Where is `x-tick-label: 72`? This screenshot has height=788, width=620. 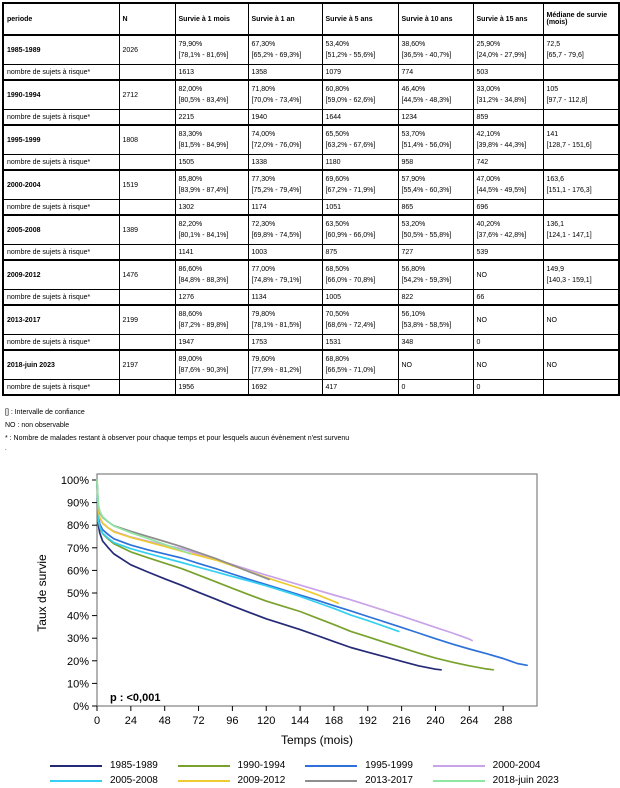
x-tick-label: 72 is located at coordinates (198, 721).